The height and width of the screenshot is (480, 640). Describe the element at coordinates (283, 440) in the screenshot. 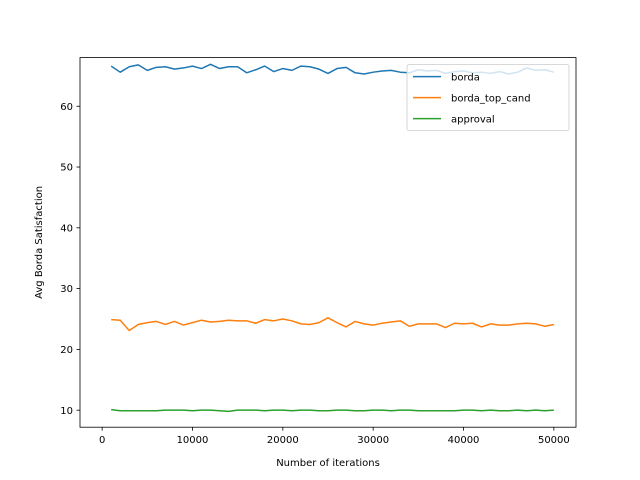

I see `x-tick-label: 20000` at that location.